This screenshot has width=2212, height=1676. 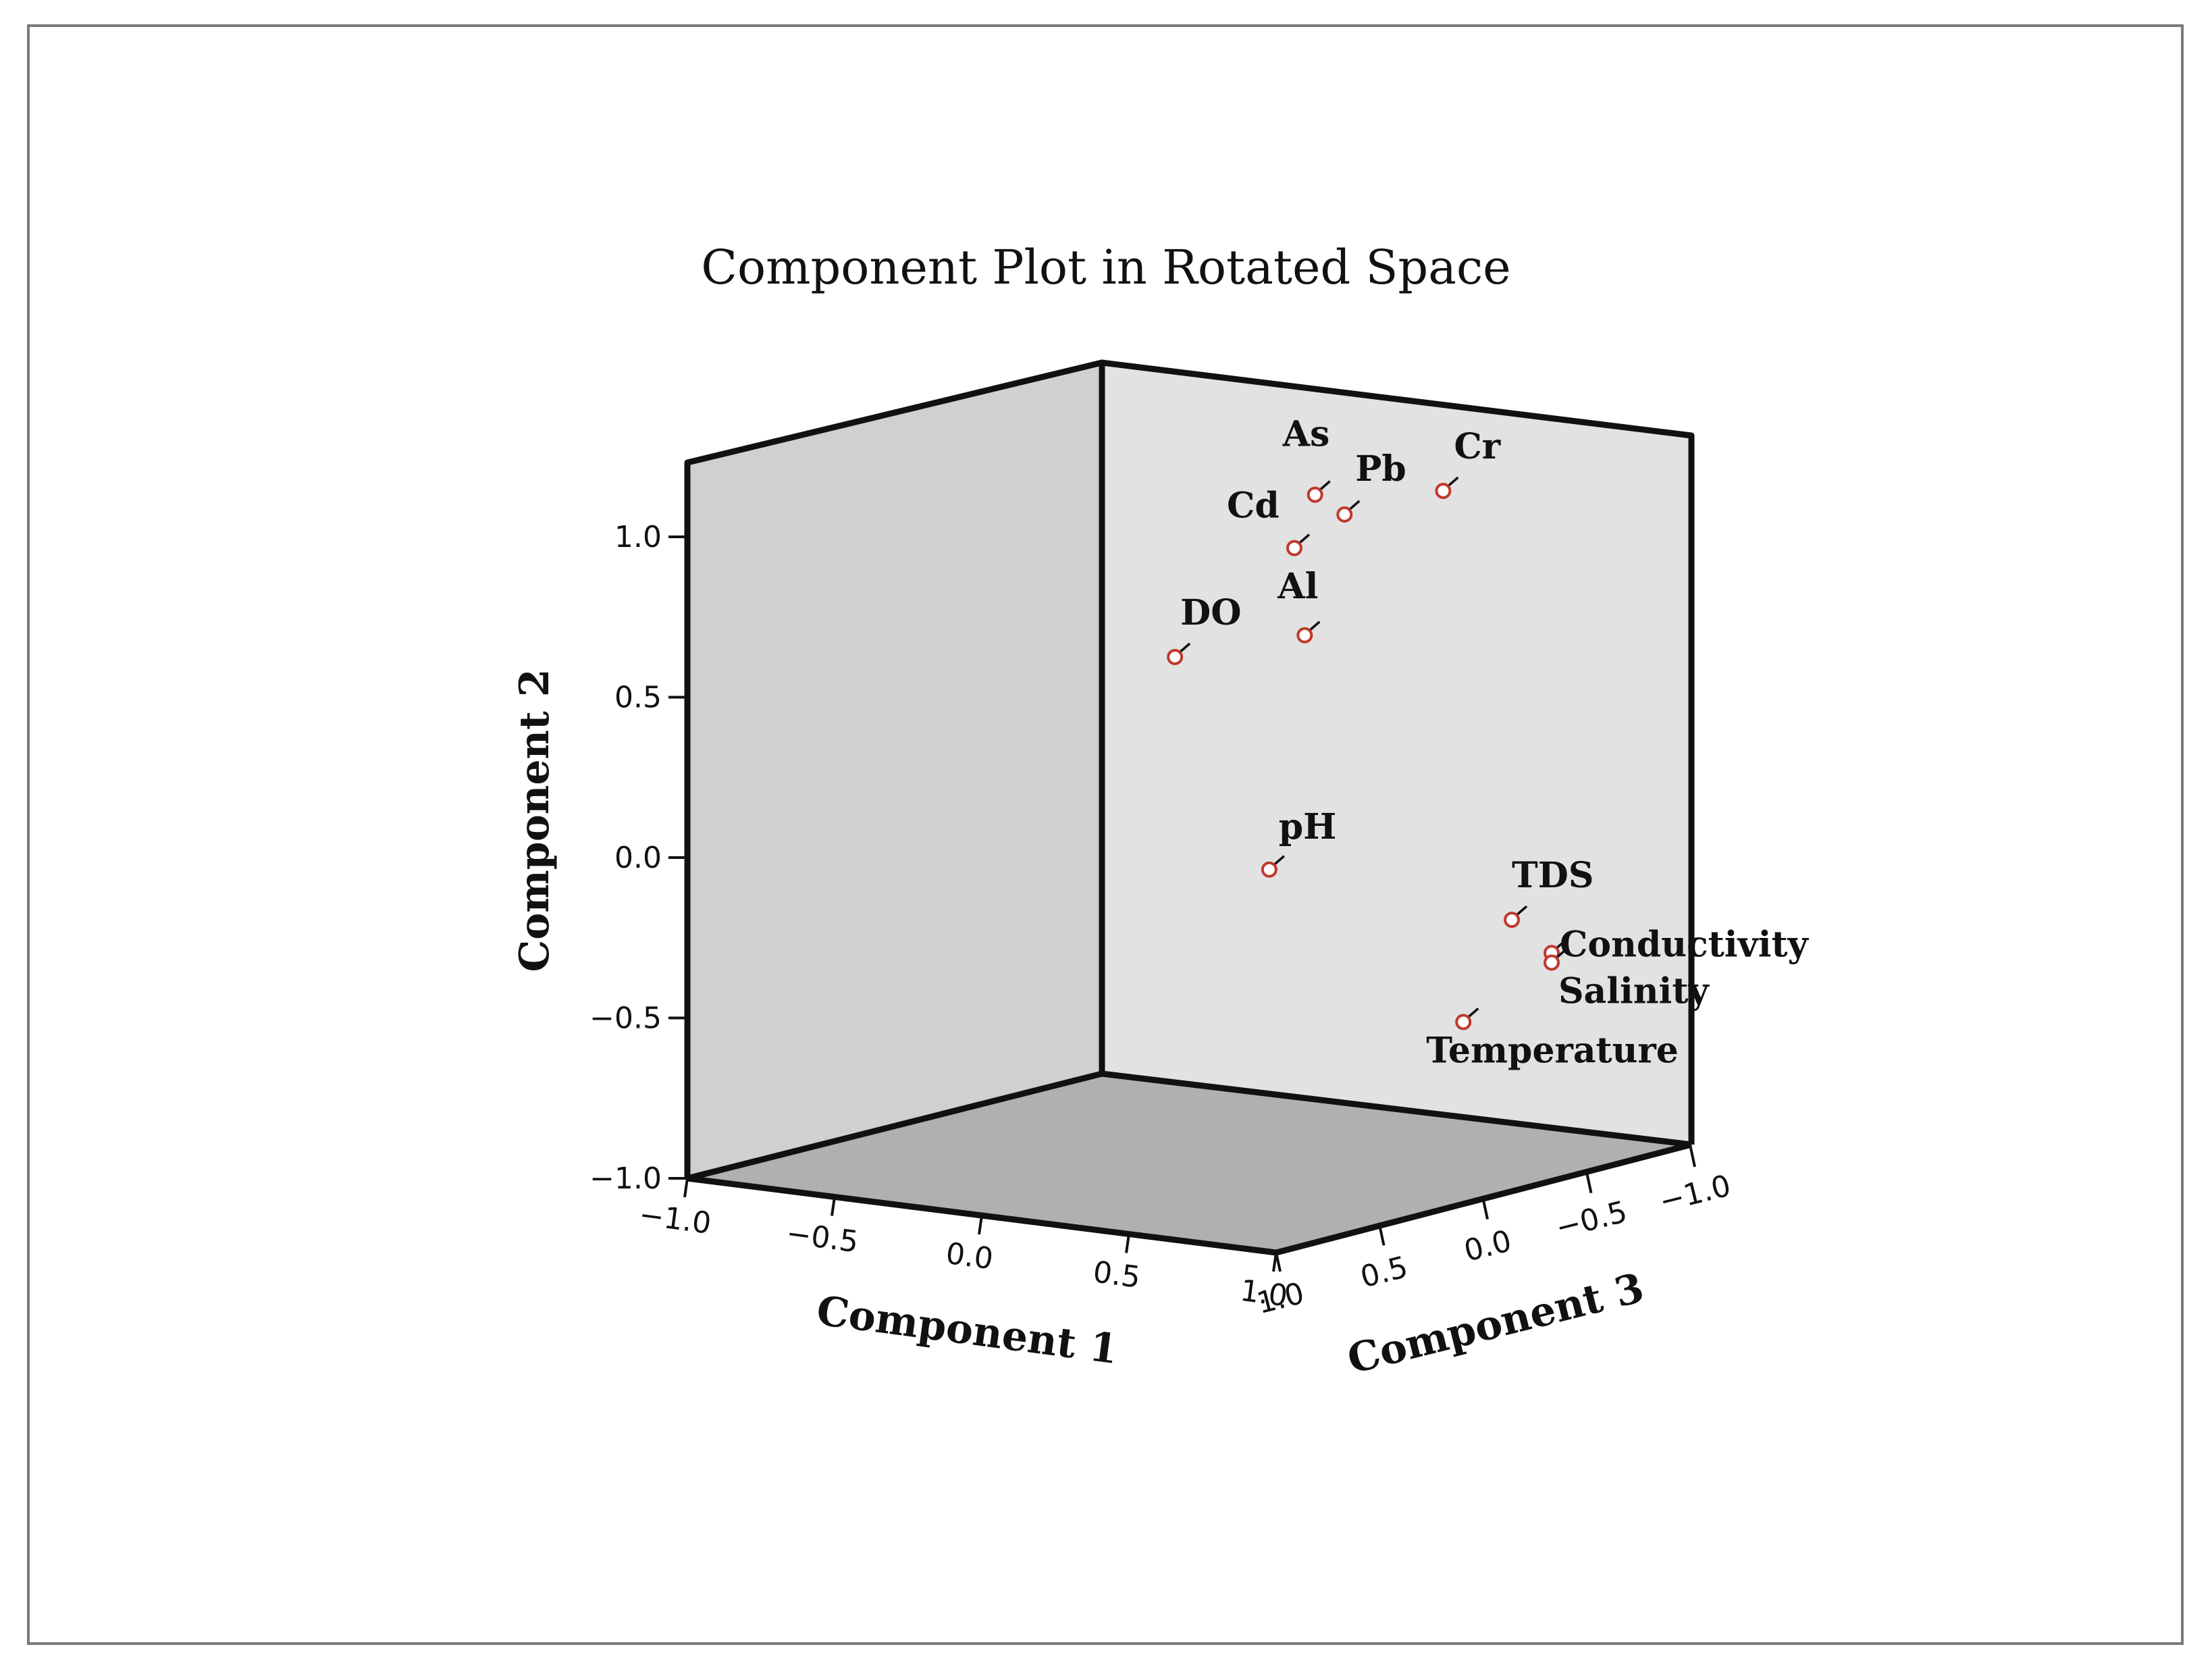 What do you see at coordinates (1561, 953) in the screenshot?
I see `point-leader-salinity` at bounding box center [1561, 953].